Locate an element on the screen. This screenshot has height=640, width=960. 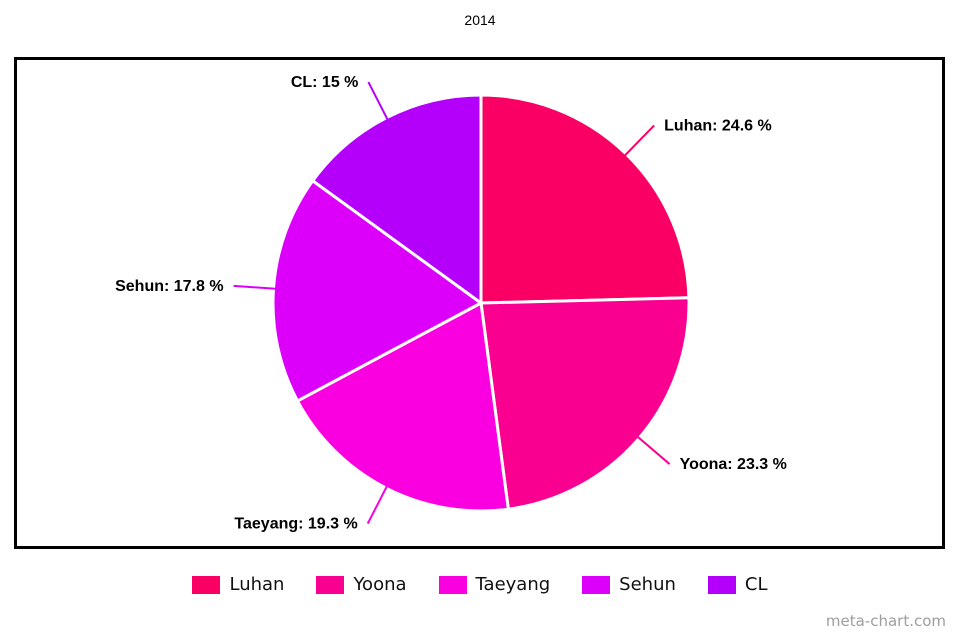
legend-item-luhan: Luhan is located at coordinates (238, 584).